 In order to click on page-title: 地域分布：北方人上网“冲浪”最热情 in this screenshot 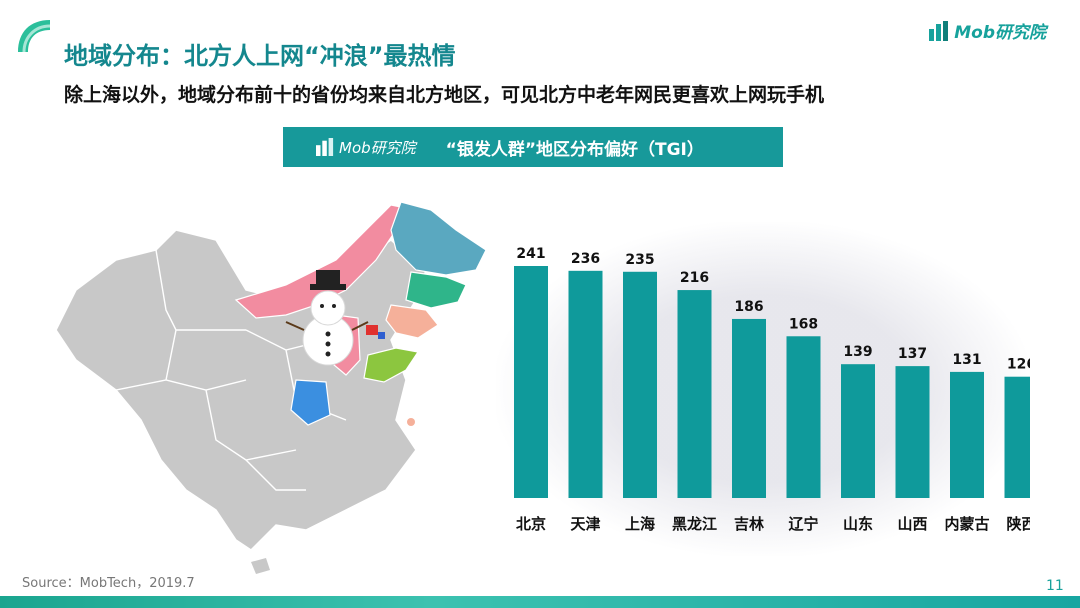, I will do `click(260, 56)`.